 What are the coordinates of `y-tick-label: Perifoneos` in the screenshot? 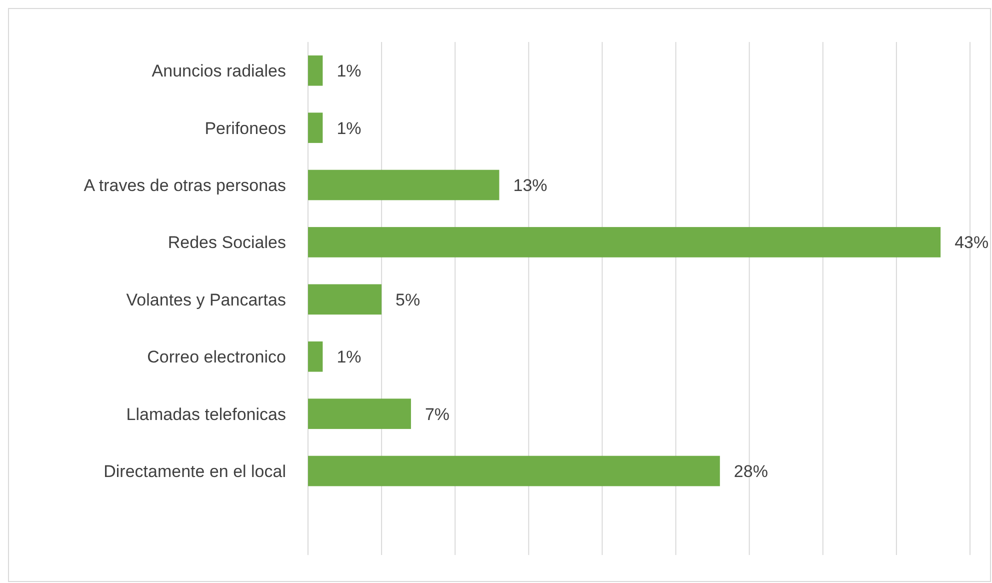 It's located at (245, 128).